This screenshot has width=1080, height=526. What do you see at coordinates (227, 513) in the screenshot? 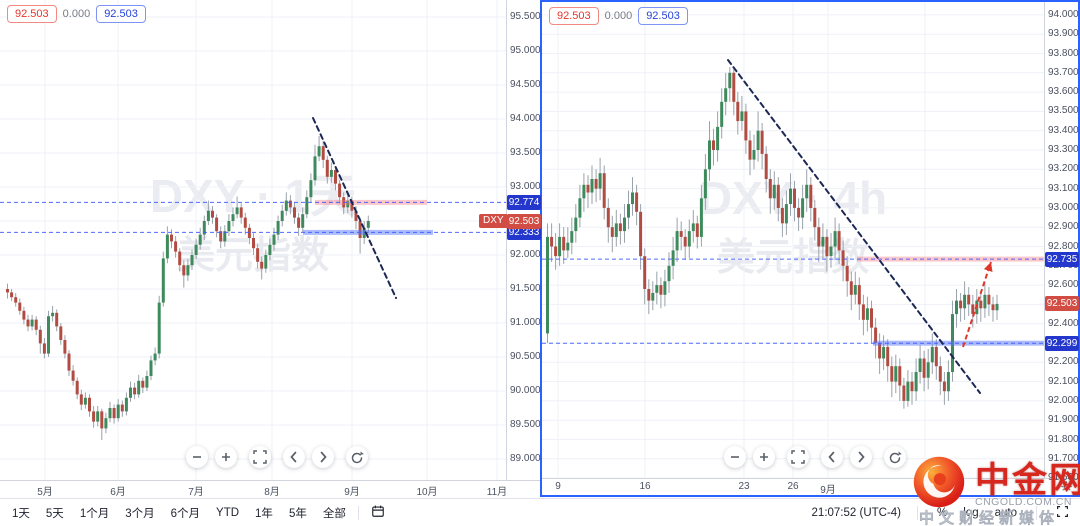
I see `range-button-YTD: YTD` at bounding box center [227, 513].